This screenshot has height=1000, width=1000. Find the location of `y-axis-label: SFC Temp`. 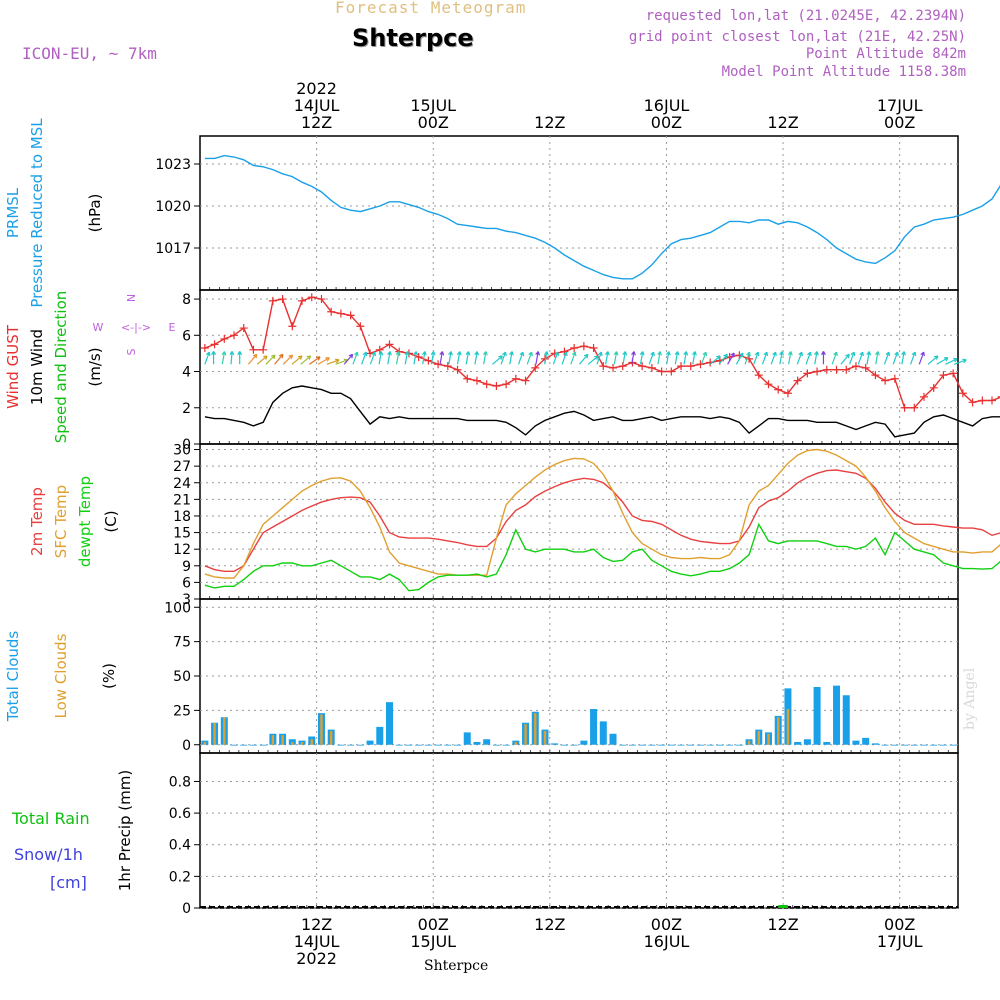

y-axis-label: SFC Temp is located at coordinates (61, 521).